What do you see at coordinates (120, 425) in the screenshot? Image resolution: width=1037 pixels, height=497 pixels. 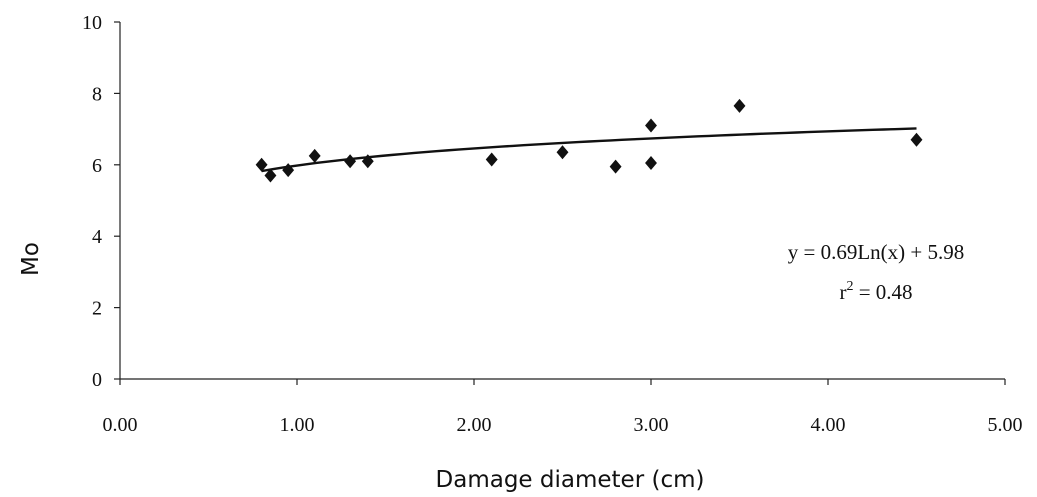 I see `x-tick-label: 0.00` at bounding box center [120, 425].